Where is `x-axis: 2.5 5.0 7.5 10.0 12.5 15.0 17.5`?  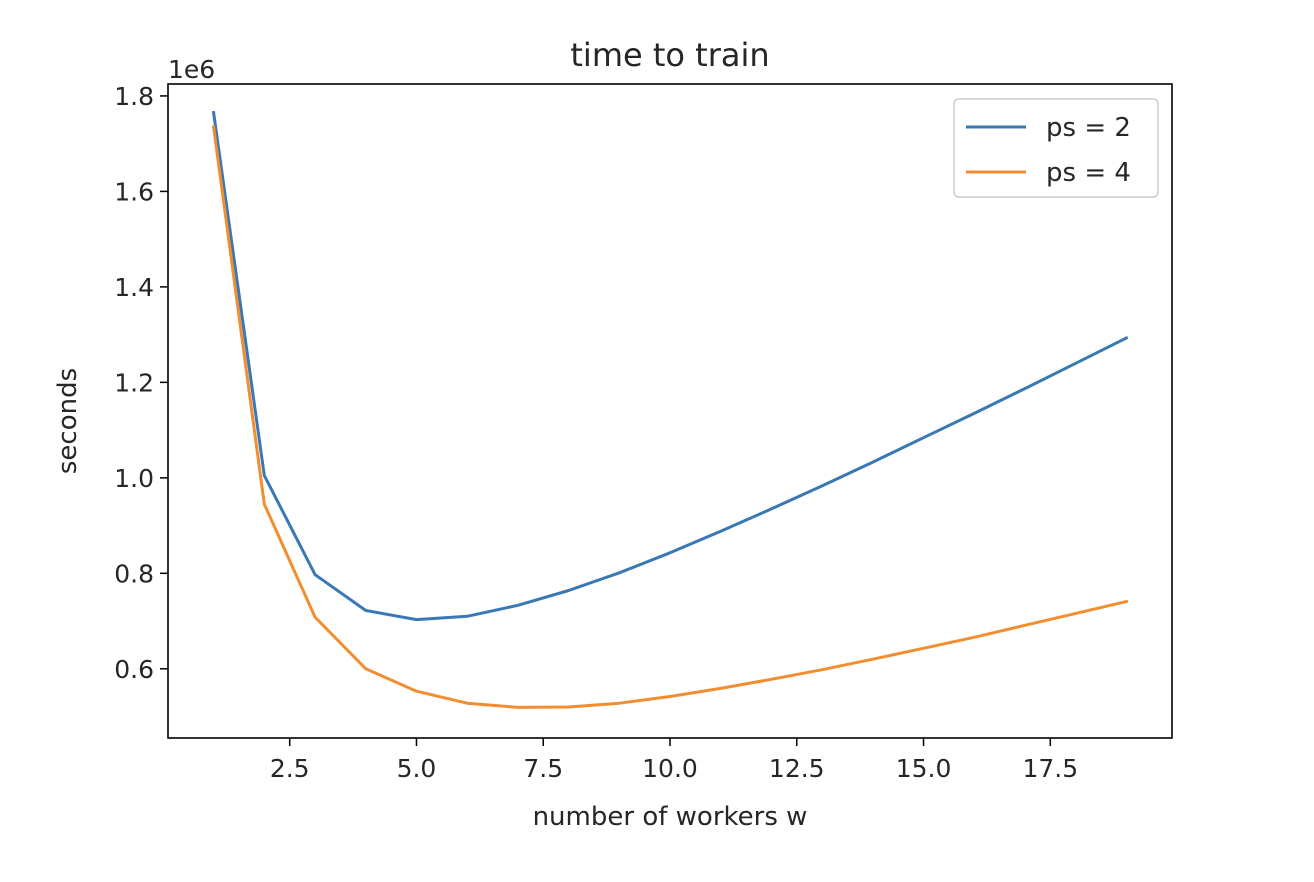 x-axis: 2.5 5.0 7.5 10.0 12.5 15.0 17.5 is located at coordinates (674, 760).